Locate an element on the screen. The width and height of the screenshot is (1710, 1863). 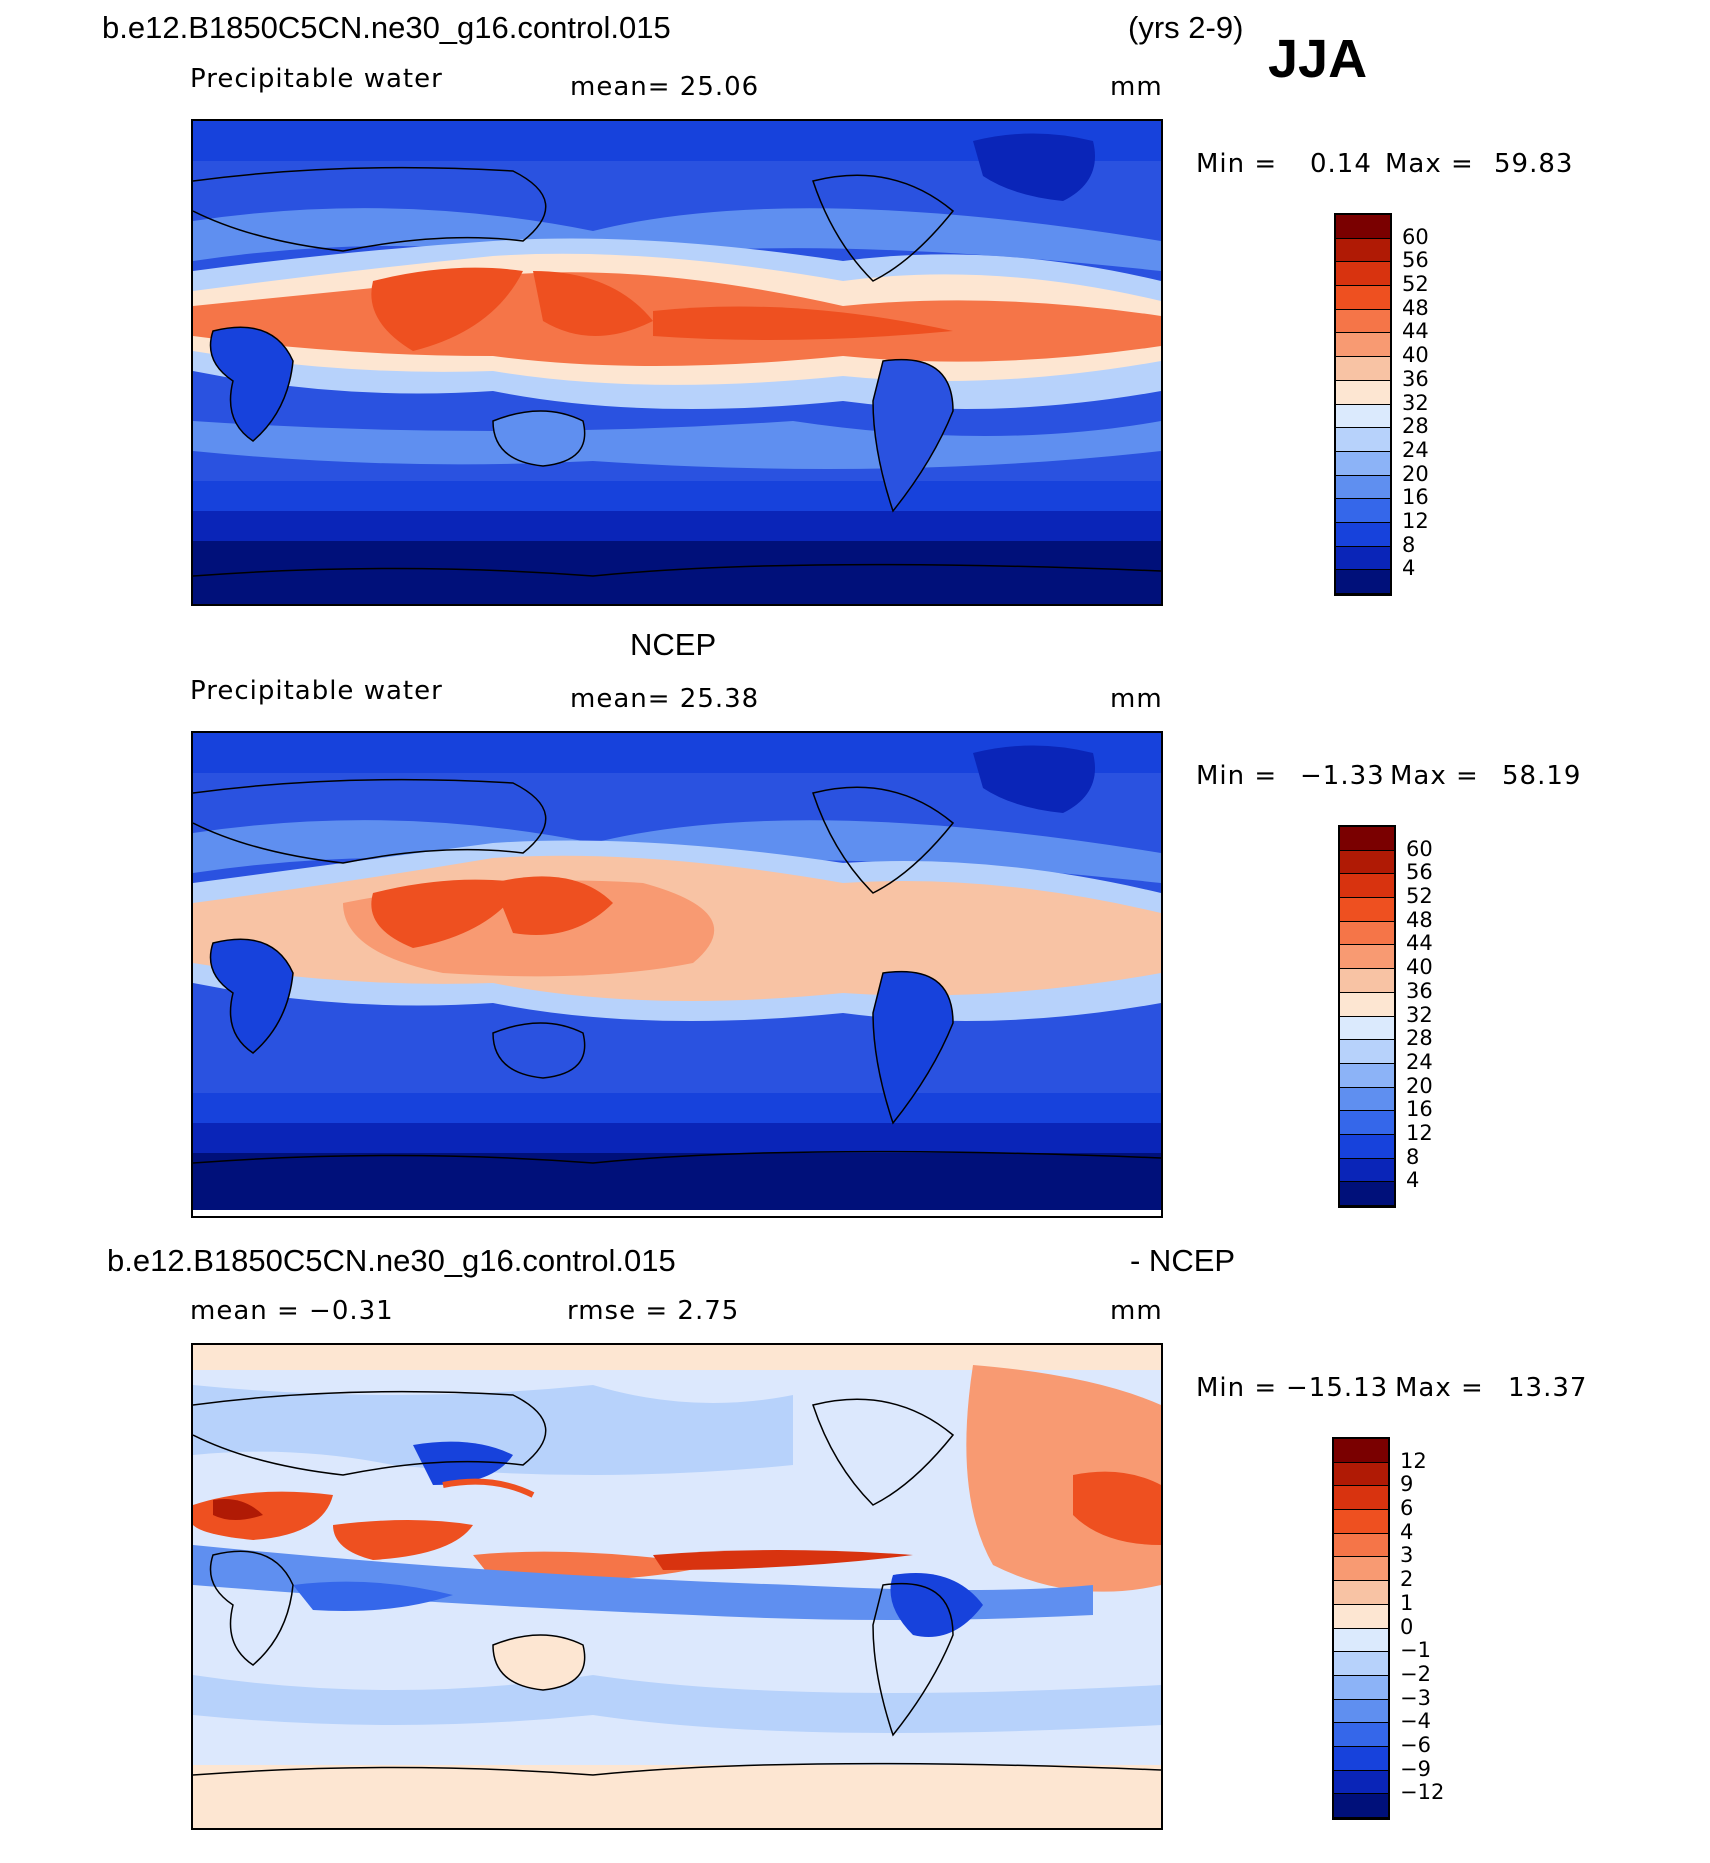
panel3-units: mm is located at coordinates (1136, 1311).